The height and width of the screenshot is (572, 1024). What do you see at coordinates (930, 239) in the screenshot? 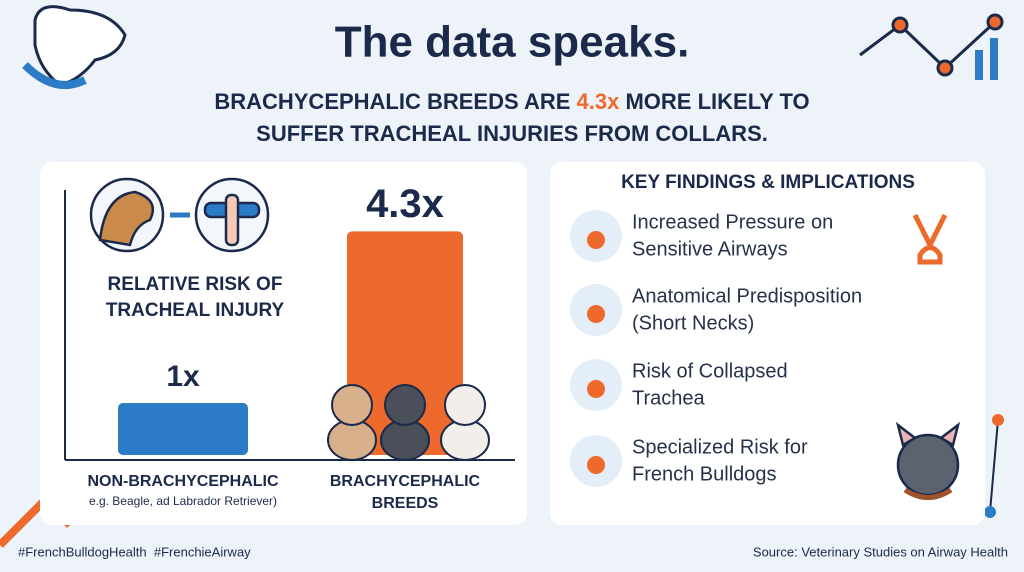
I see `decor-harness` at bounding box center [930, 239].